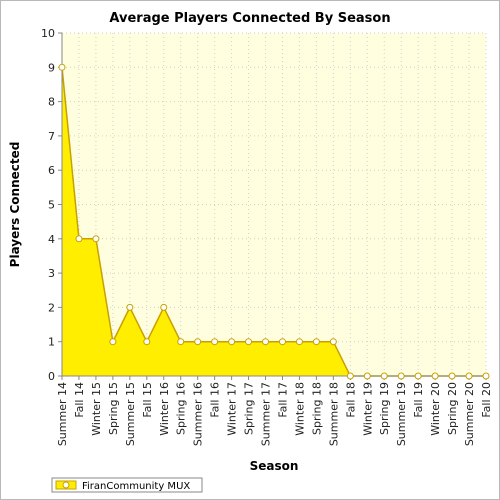 This screenshot has height=500, width=500. Describe the element at coordinates (274, 466) in the screenshot. I see `x-axis-title: Season` at that location.